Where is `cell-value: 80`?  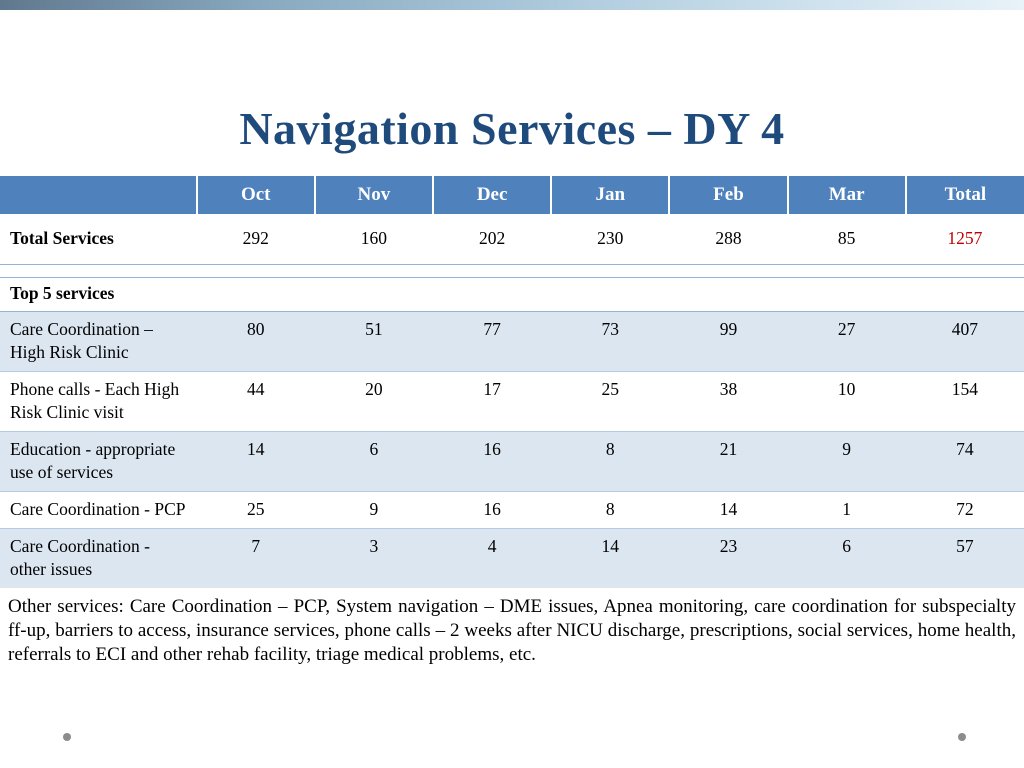 cell-value: 80 is located at coordinates (255, 341).